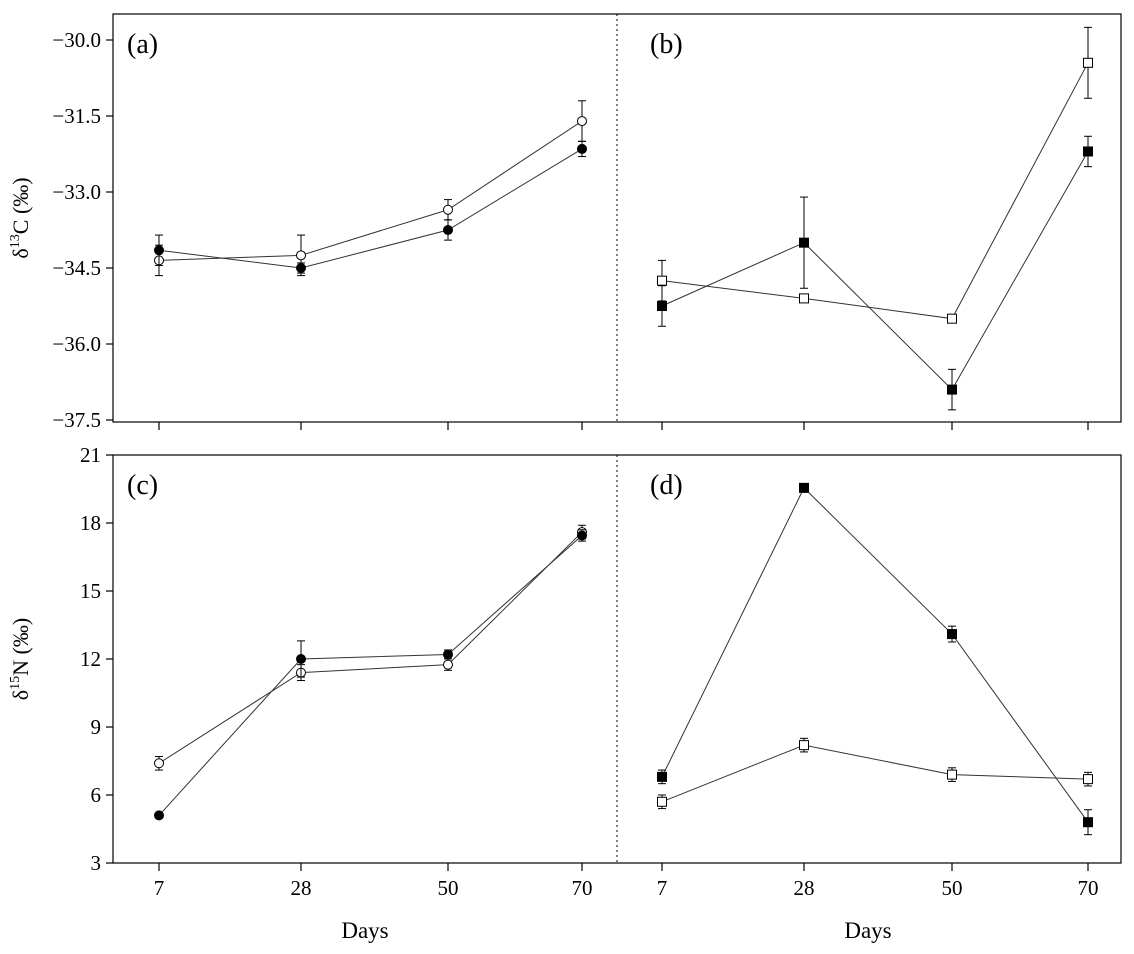 The image size is (1134, 954). What do you see at coordinates (76, 268) in the screenshot?
I see `y-tick-label-a: −34.5` at bounding box center [76, 268].